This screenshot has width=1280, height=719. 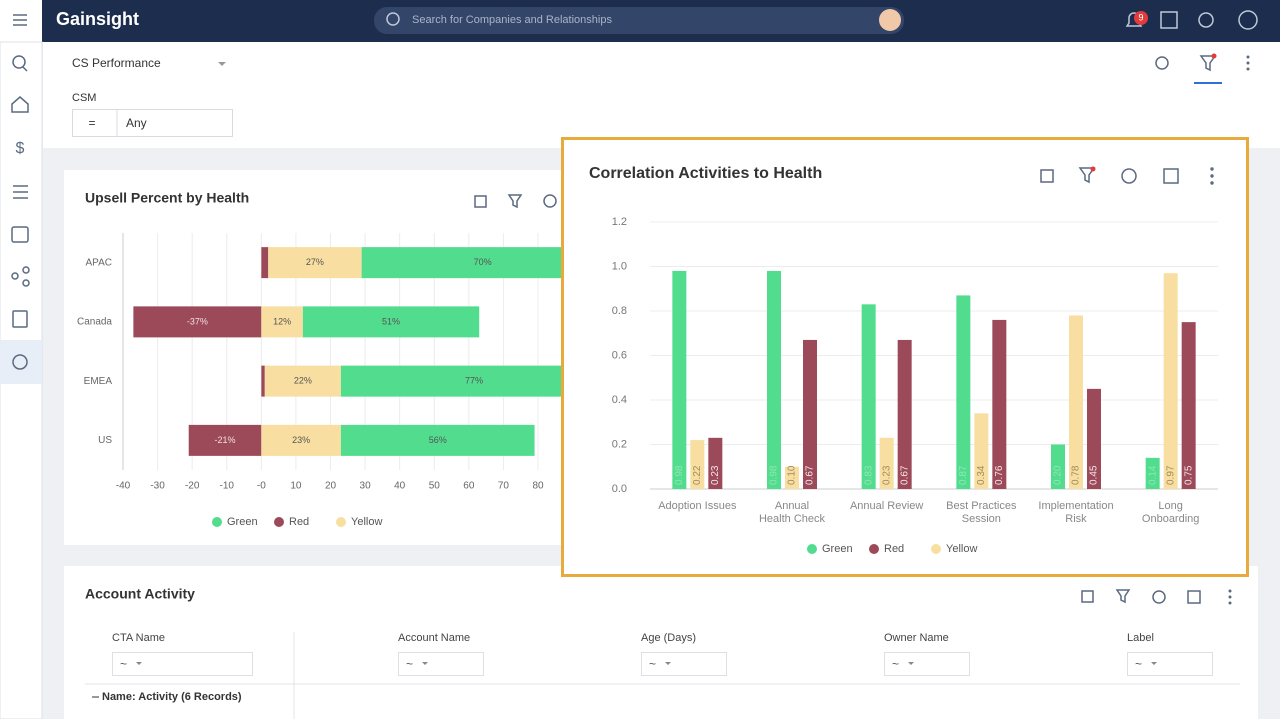 What do you see at coordinates (123, 486) in the screenshot?
I see `x-tick-label: -40` at bounding box center [123, 486].